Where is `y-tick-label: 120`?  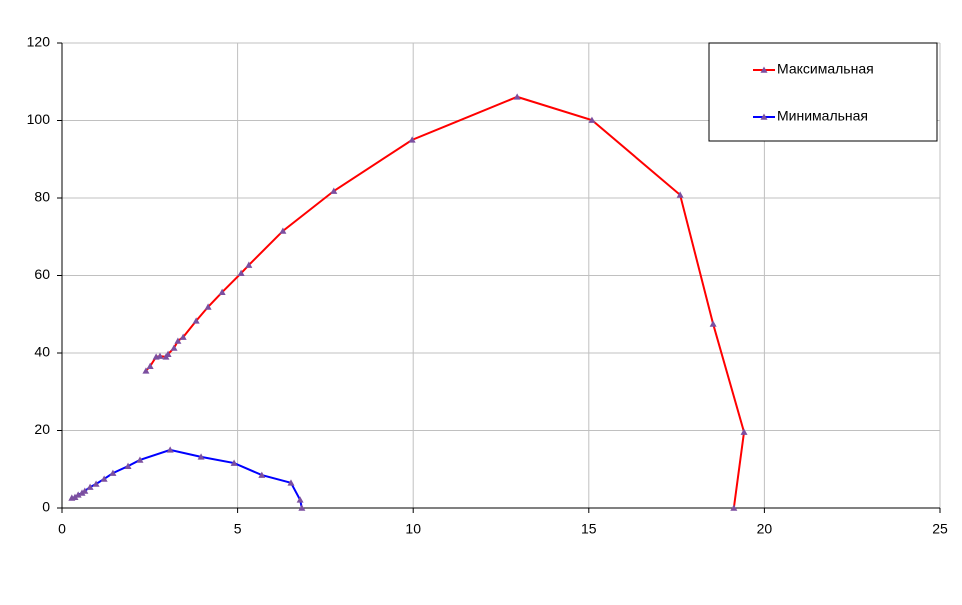
y-tick-label: 120 is located at coordinates (39, 42).